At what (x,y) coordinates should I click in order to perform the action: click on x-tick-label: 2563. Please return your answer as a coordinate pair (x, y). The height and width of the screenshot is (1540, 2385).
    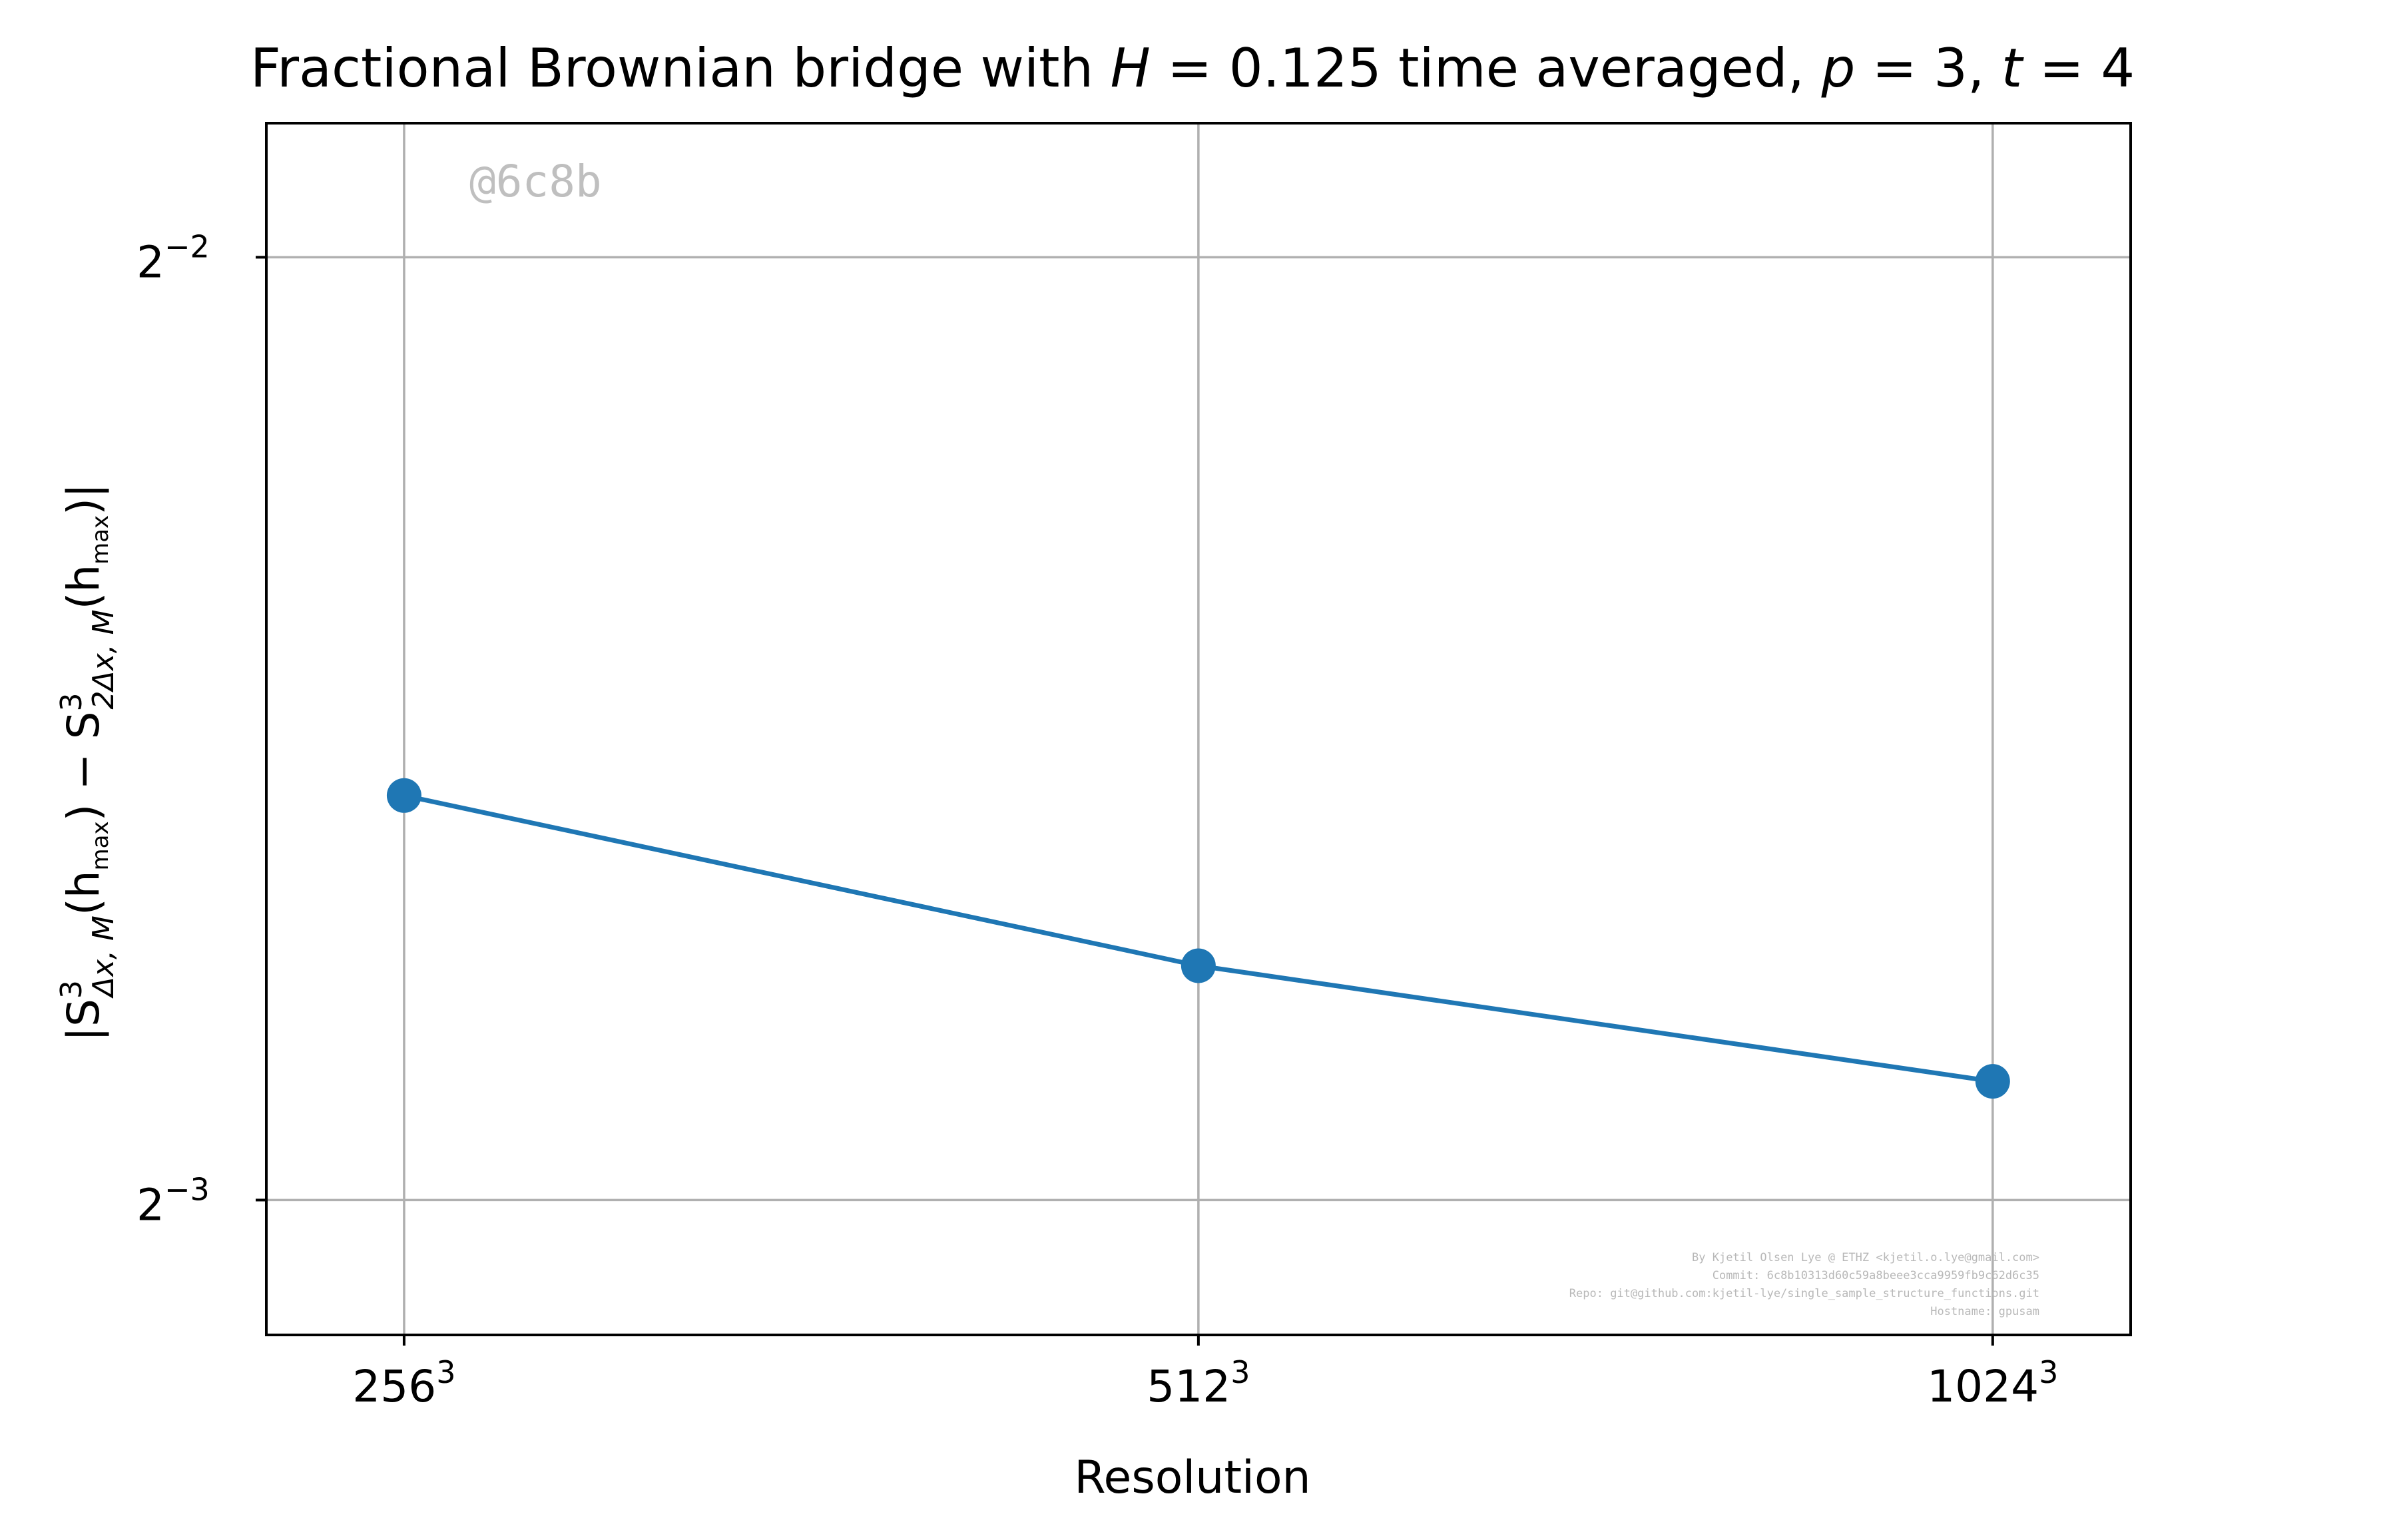
    Looking at the image, I should click on (404, 1383).